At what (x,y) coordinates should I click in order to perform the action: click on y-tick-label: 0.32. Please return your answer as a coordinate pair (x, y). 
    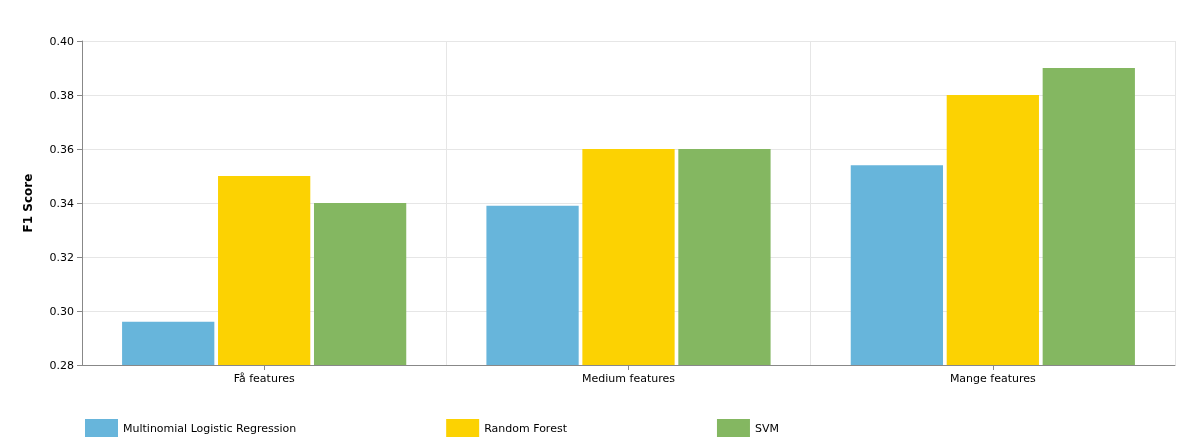
    Looking at the image, I should click on (61, 257).